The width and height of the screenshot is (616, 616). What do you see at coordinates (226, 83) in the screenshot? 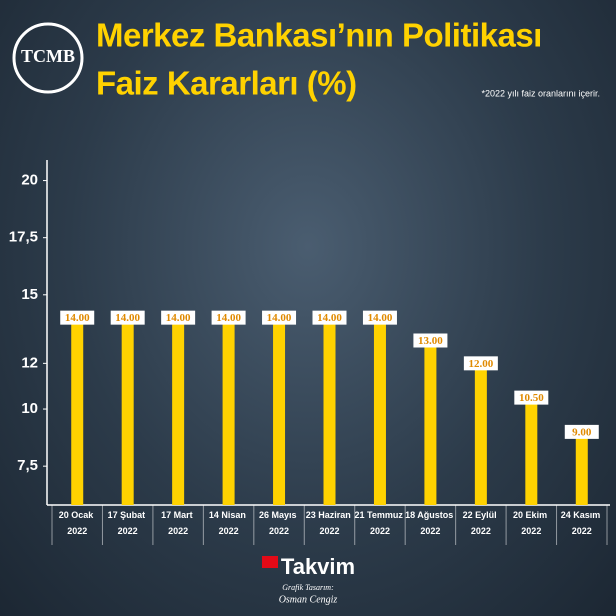
I see `chart-title: Faiz Kararları (%)` at bounding box center [226, 83].